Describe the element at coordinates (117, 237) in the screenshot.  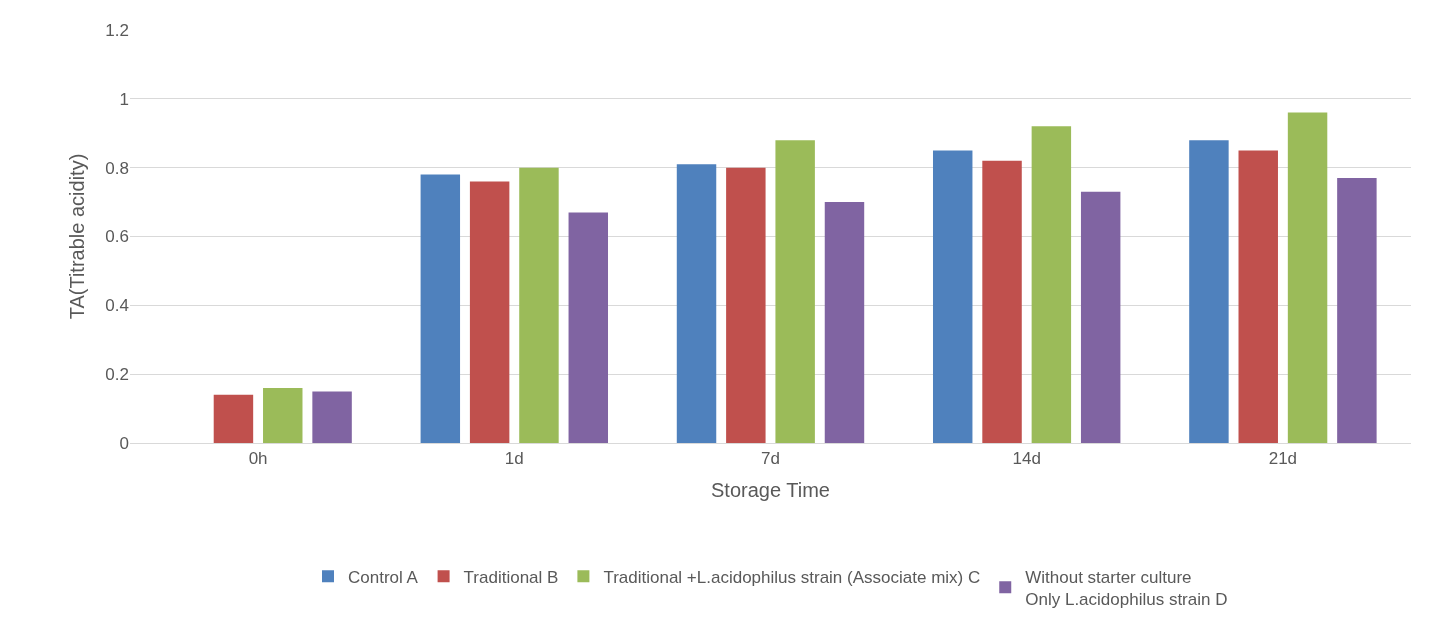
I see `y-tick-label: 0.6` at that location.